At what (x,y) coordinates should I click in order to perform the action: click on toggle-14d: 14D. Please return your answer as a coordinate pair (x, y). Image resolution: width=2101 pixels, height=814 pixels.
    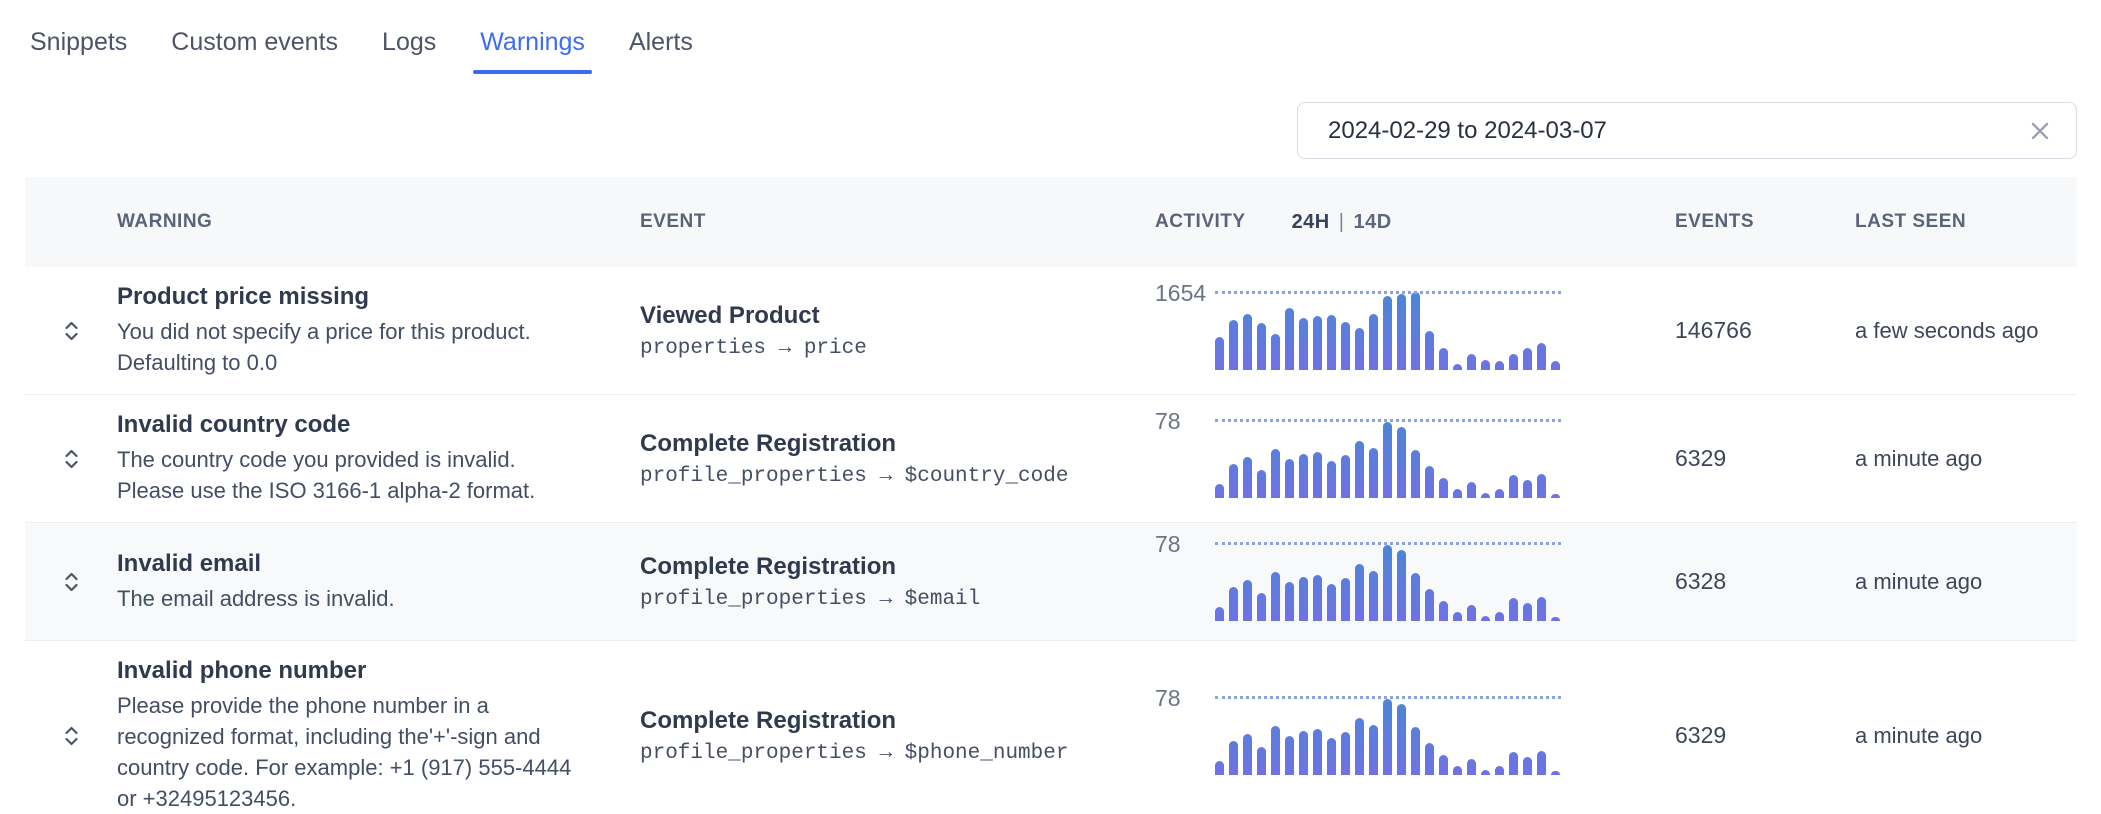
    Looking at the image, I should click on (1372, 221).